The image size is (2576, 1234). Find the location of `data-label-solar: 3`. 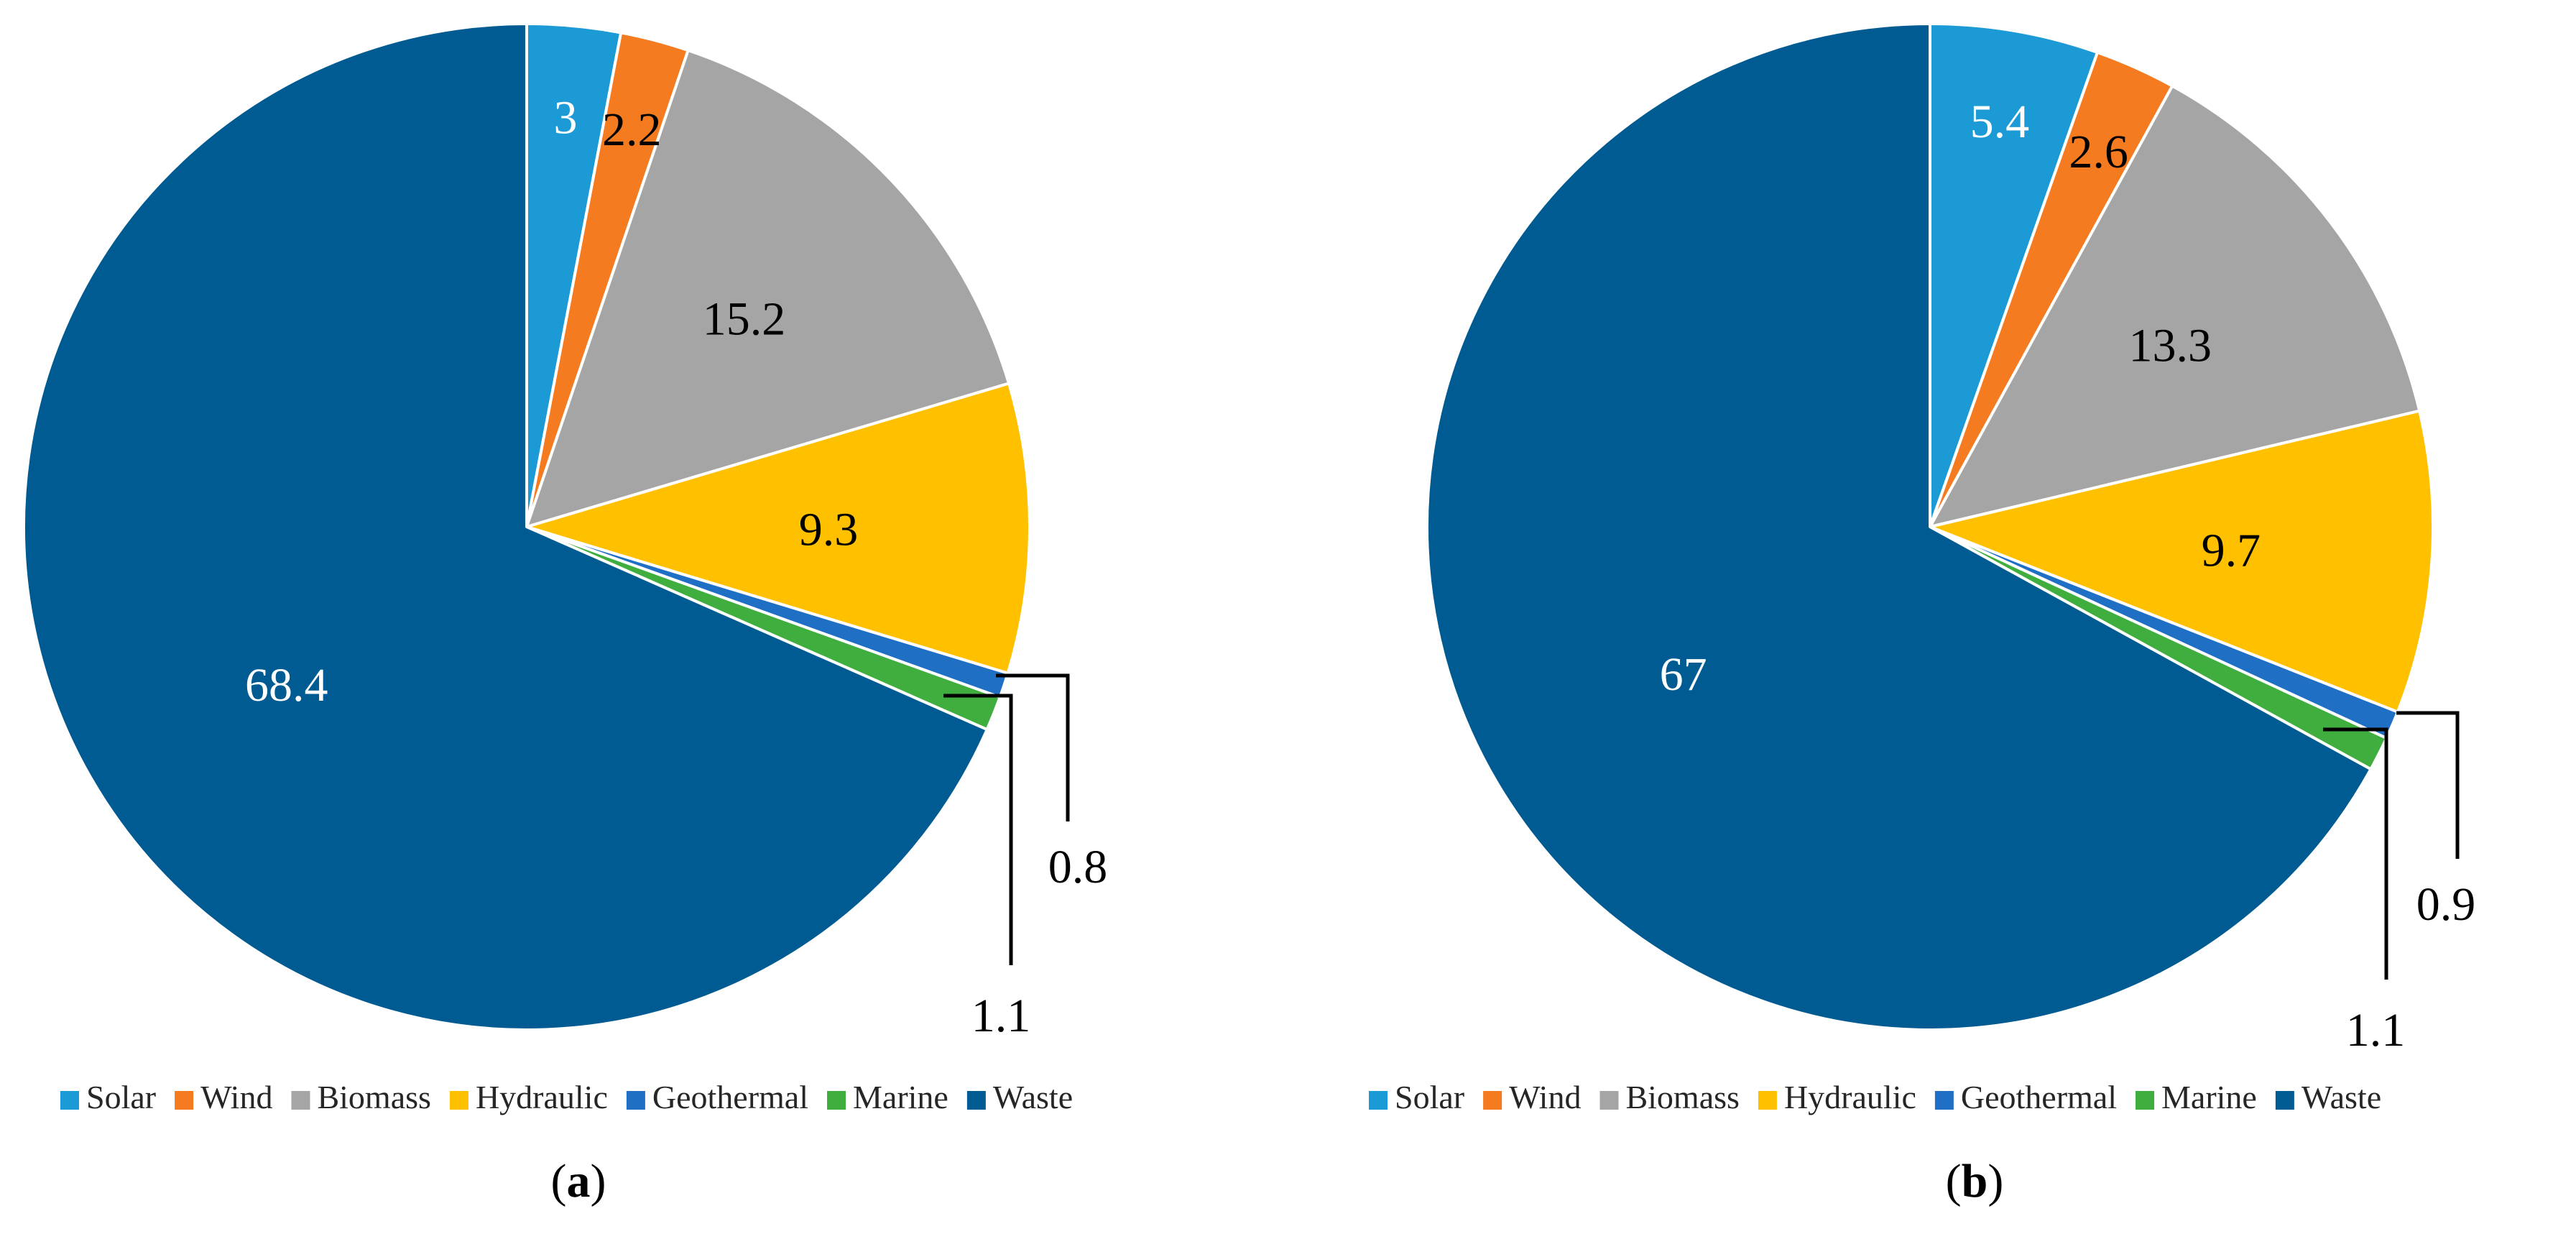

data-label-solar: 3 is located at coordinates (566, 118).